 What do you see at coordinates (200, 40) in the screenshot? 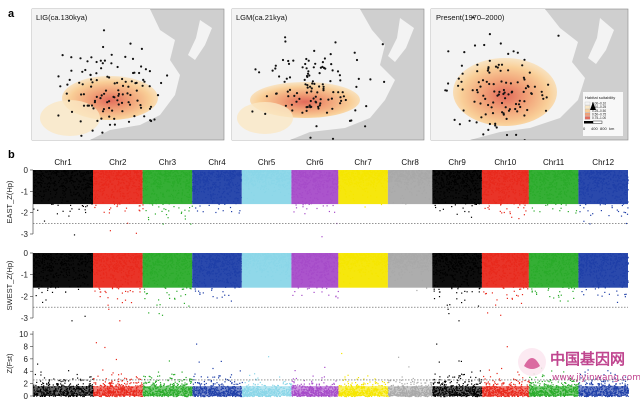
I see `japan-island` at bounding box center [200, 40].